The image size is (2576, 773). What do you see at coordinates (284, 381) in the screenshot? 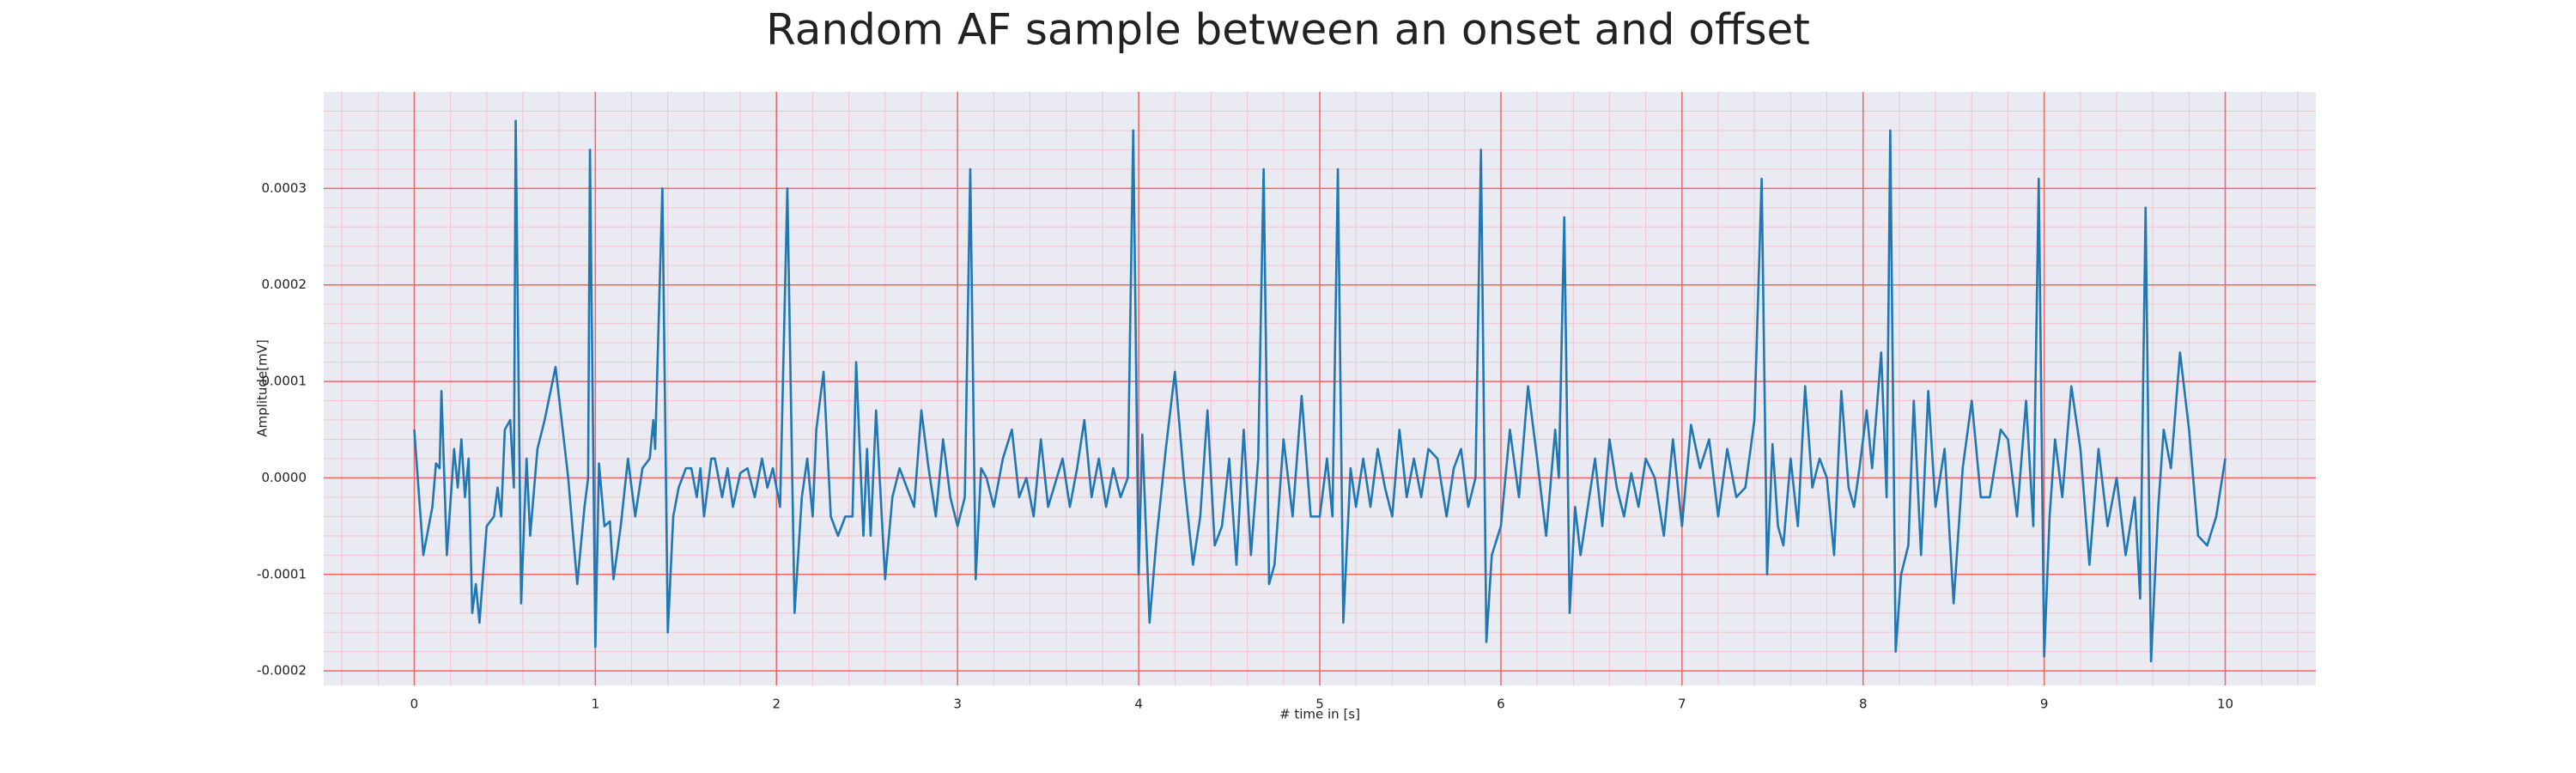
I see `y-tick-label: 0.0001` at bounding box center [284, 381].